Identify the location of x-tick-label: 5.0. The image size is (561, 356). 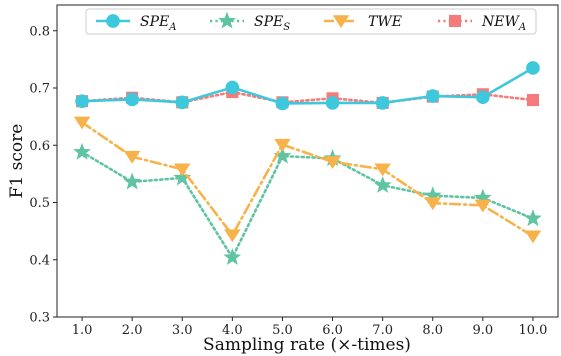
(282, 330).